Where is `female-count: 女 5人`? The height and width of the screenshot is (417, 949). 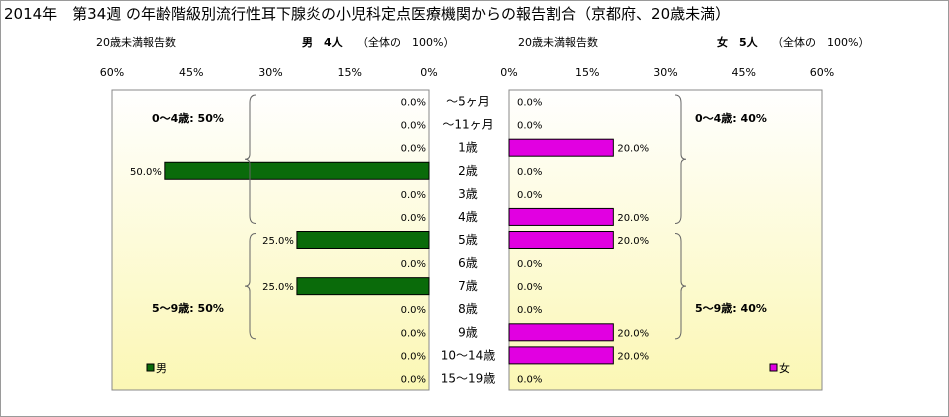
female-count: 女 5人 is located at coordinates (737, 42).